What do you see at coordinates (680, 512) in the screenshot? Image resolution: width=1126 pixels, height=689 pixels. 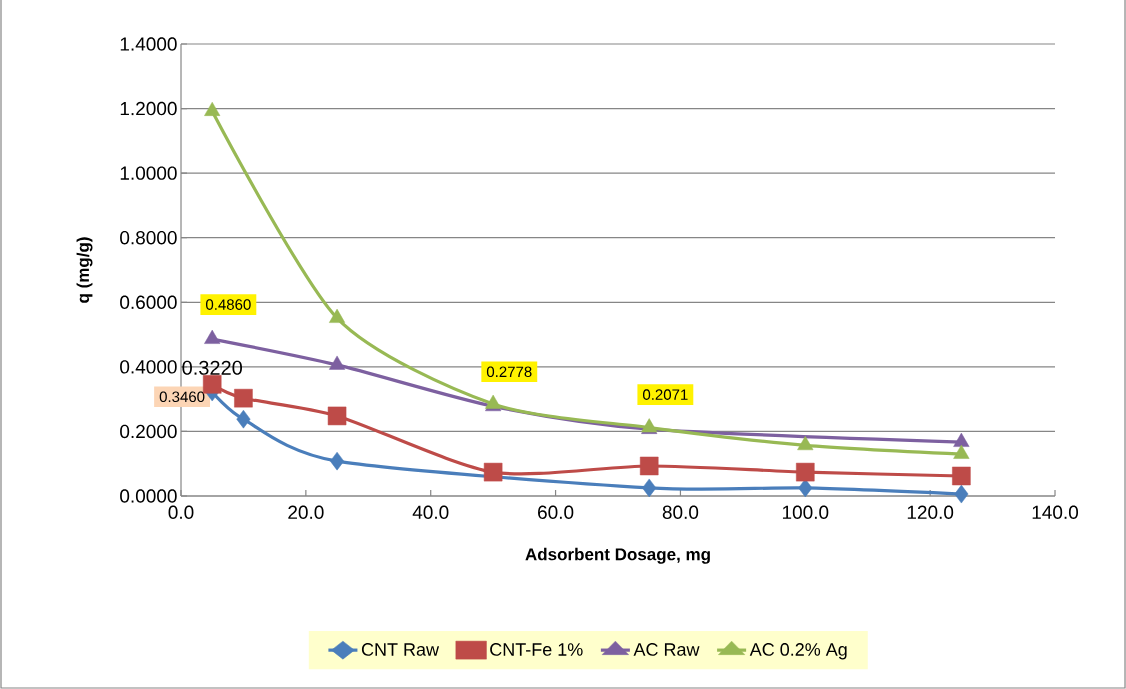 I see `x-tick-label: 80.0` at bounding box center [680, 512].